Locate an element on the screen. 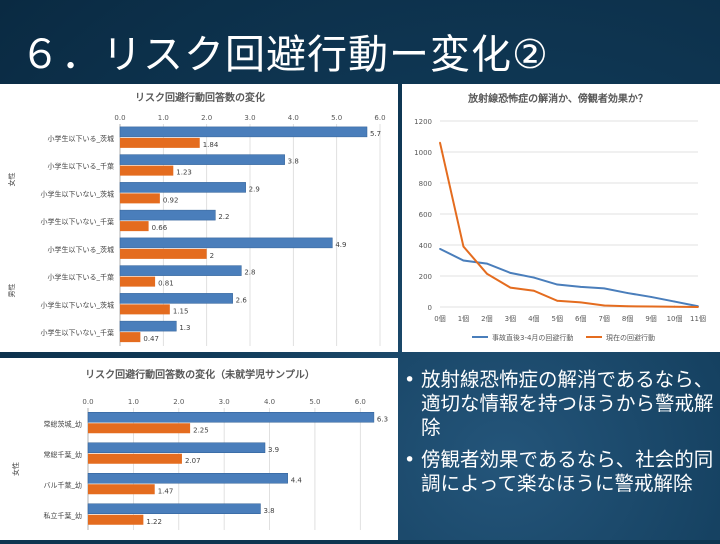  bullet-item: • 傍観者効果であるなら、社会的同調によって楽なほうに警戒解除 is located at coordinates (560, 472).